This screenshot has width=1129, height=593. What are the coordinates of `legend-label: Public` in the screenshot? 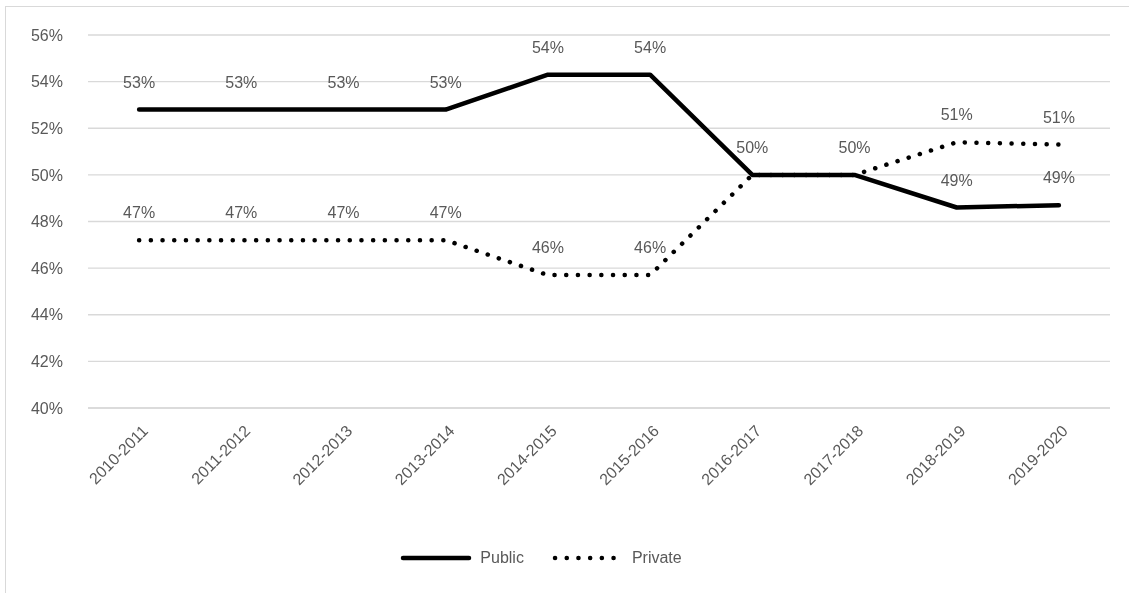 It's located at (502, 558).